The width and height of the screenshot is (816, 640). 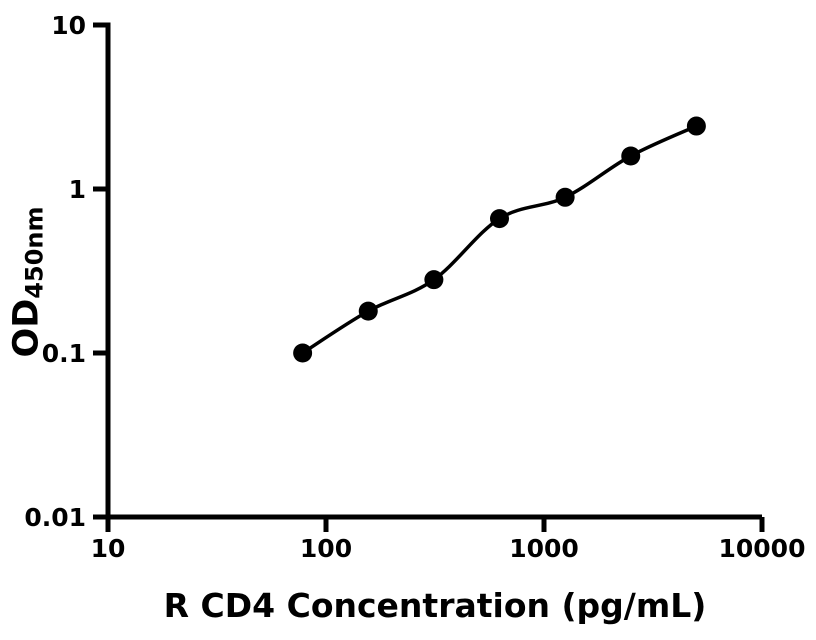 What do you see at coordinates (68, 25) in the screenshot?
I see `y-tick-label: 10` at bounding box center [68, 25].